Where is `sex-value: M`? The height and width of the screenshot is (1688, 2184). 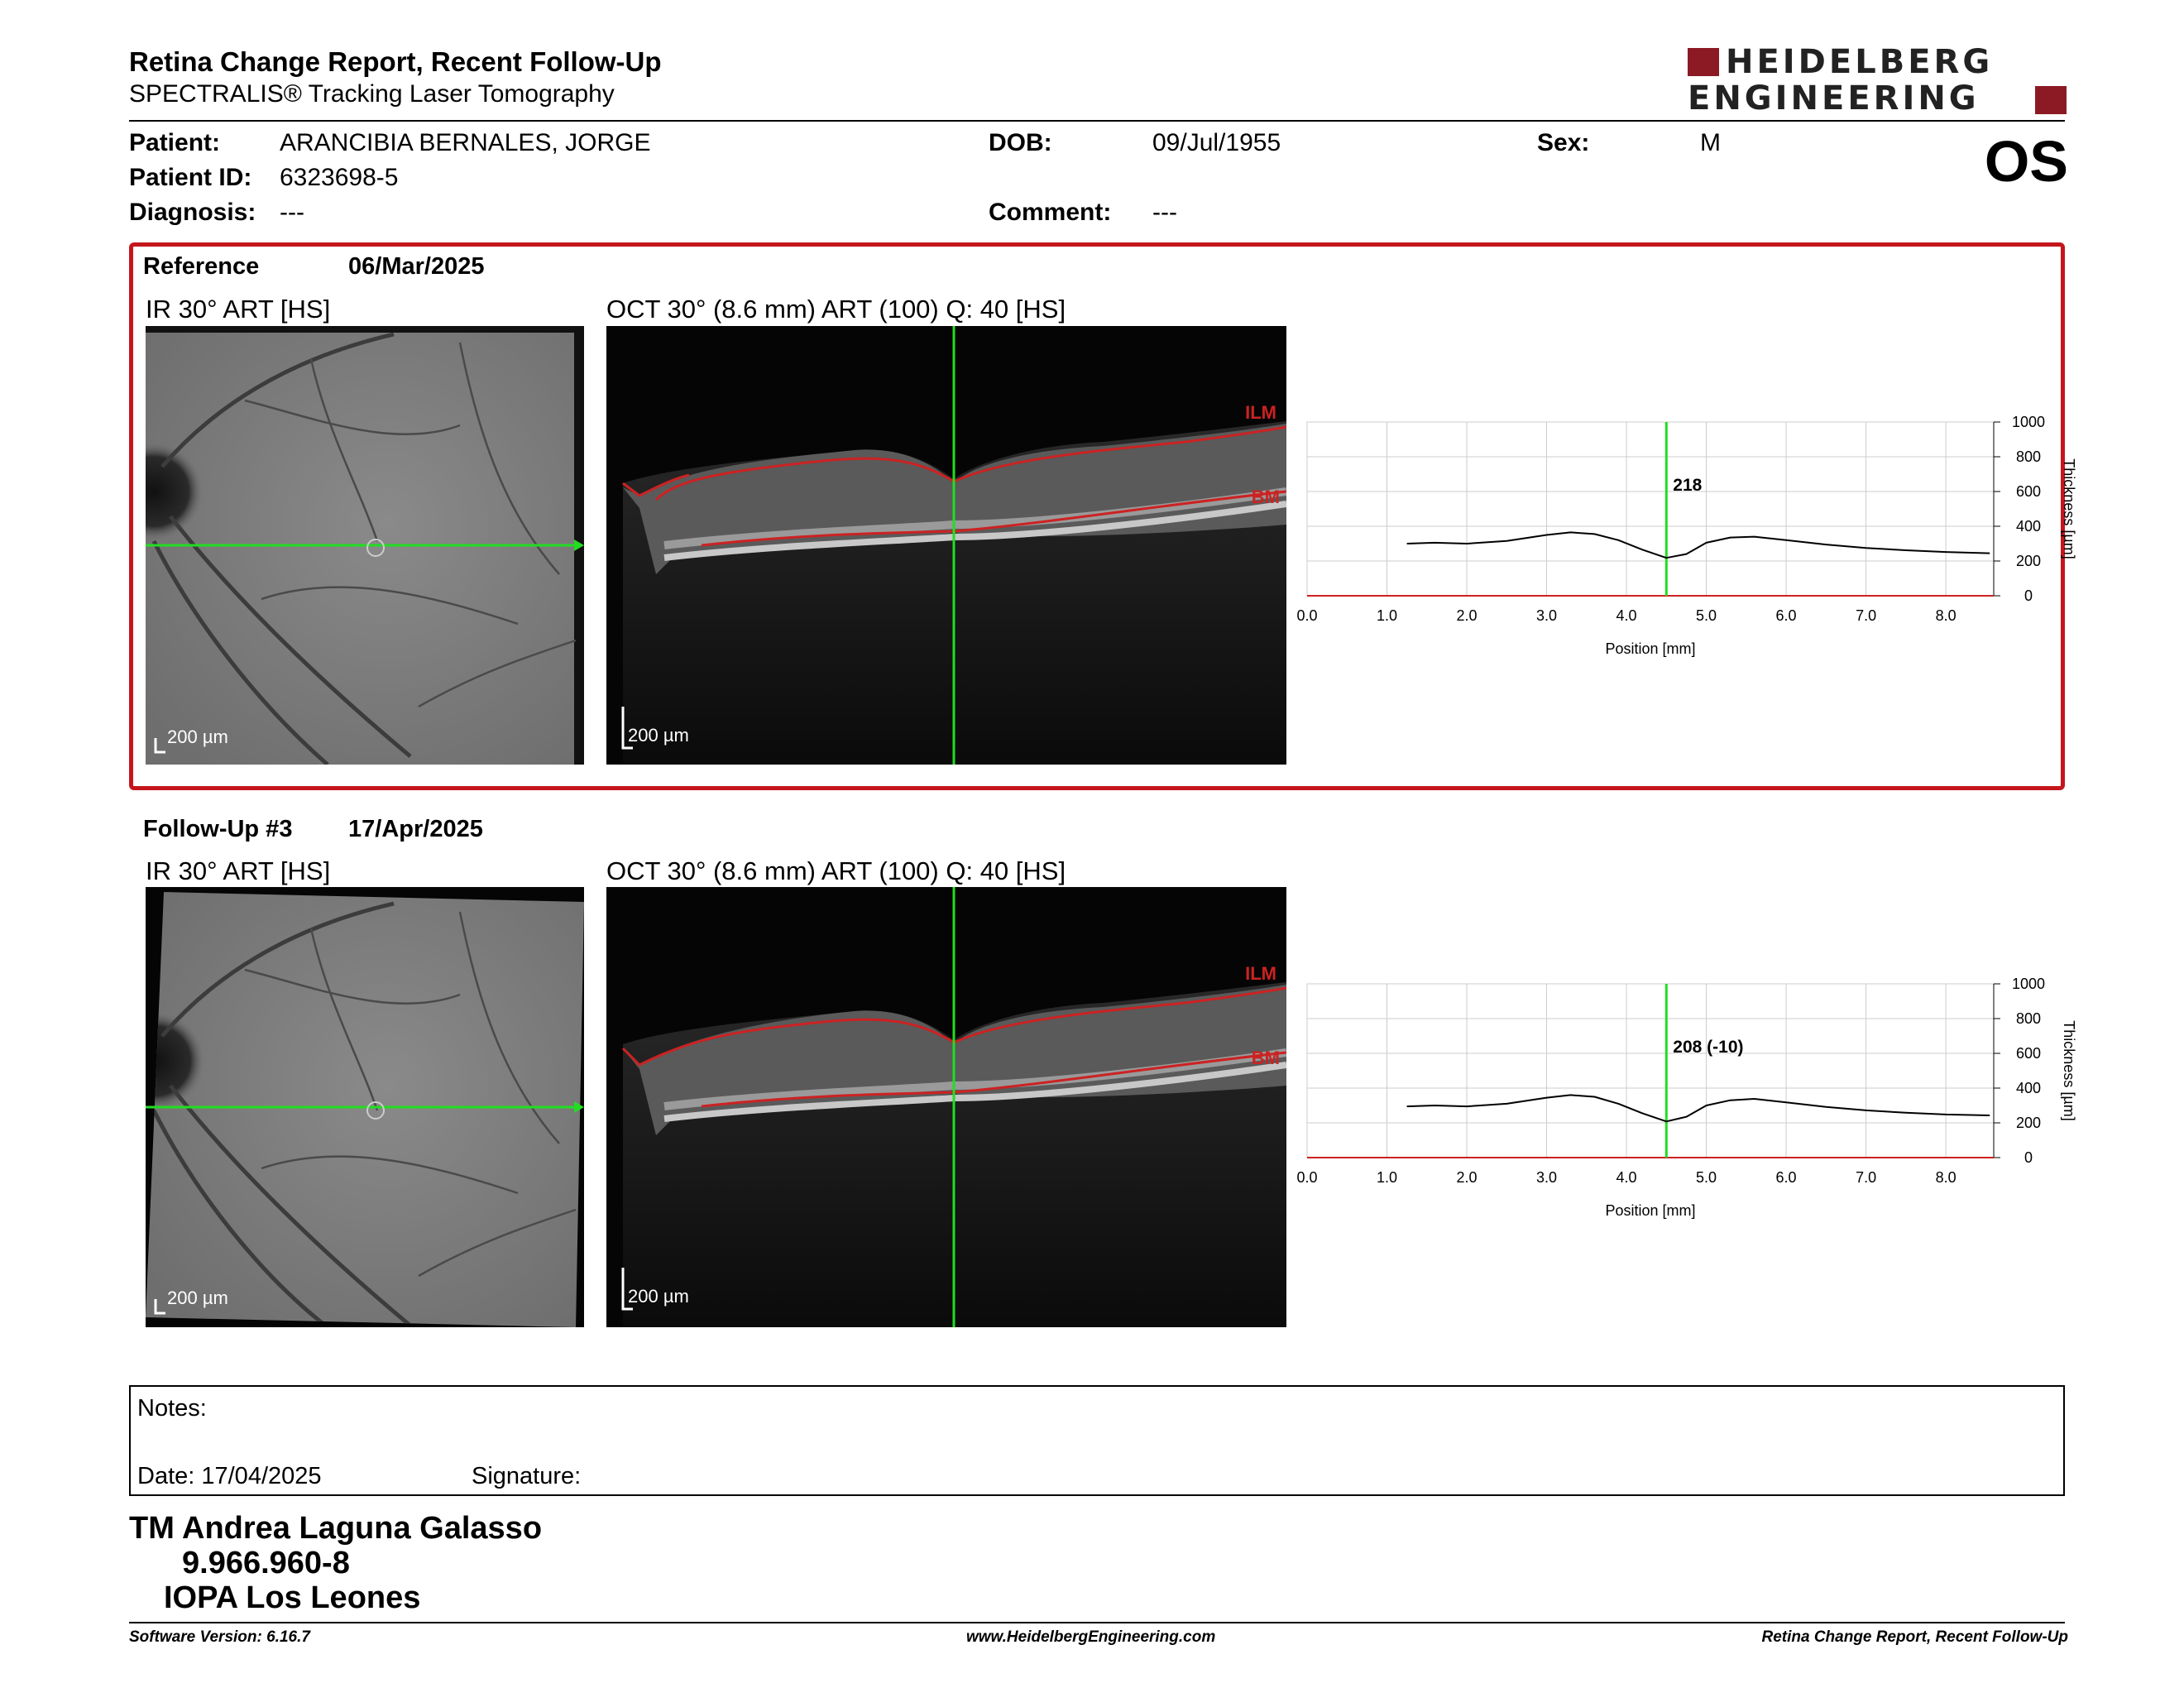 sex-value: M is located at coordinates (1710, 142).